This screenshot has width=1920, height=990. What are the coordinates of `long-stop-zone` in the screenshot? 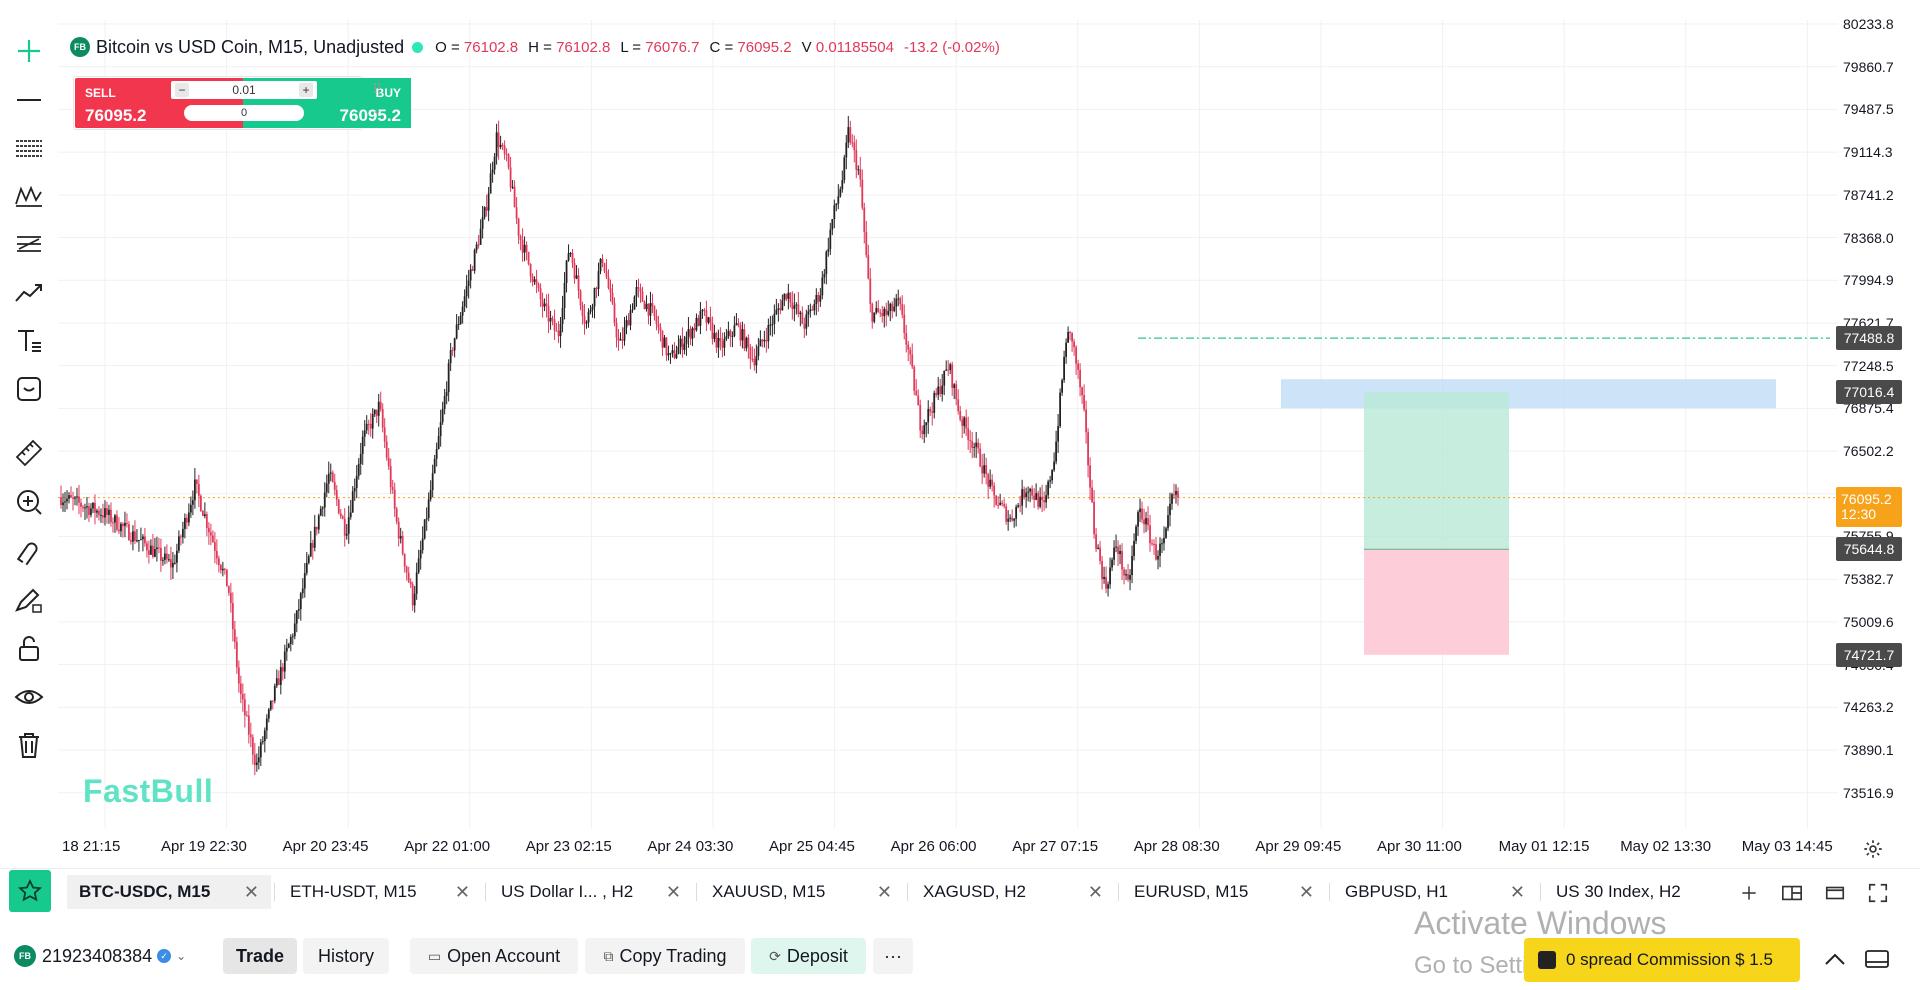 It's located at (1436, 602).